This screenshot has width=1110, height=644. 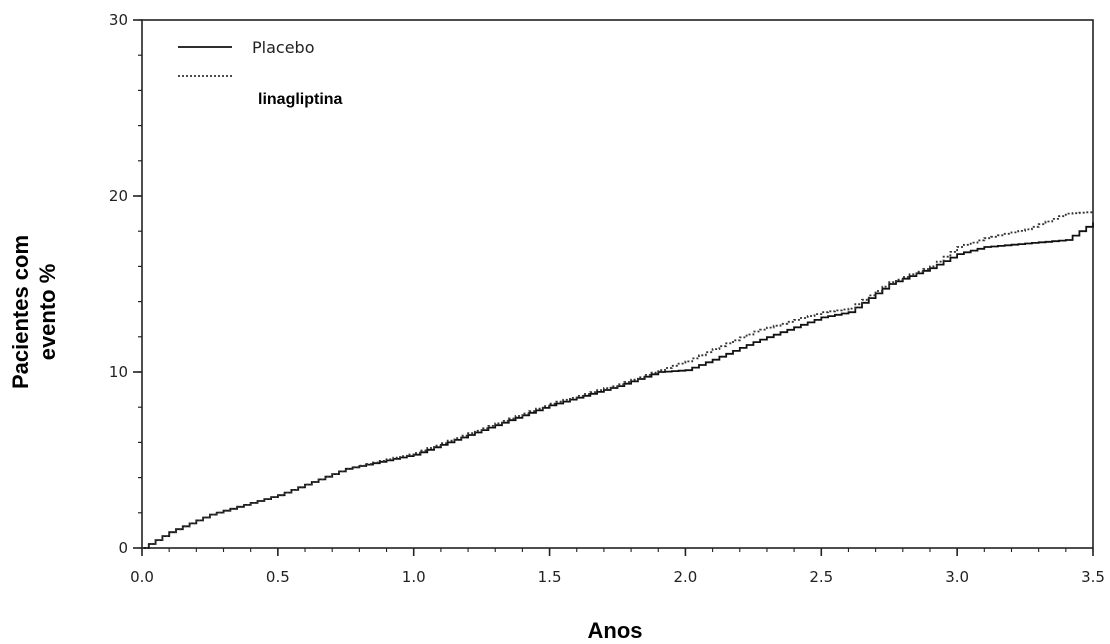 I want to click on x-tick-label: 3.5, so click(x=1093, y=577).